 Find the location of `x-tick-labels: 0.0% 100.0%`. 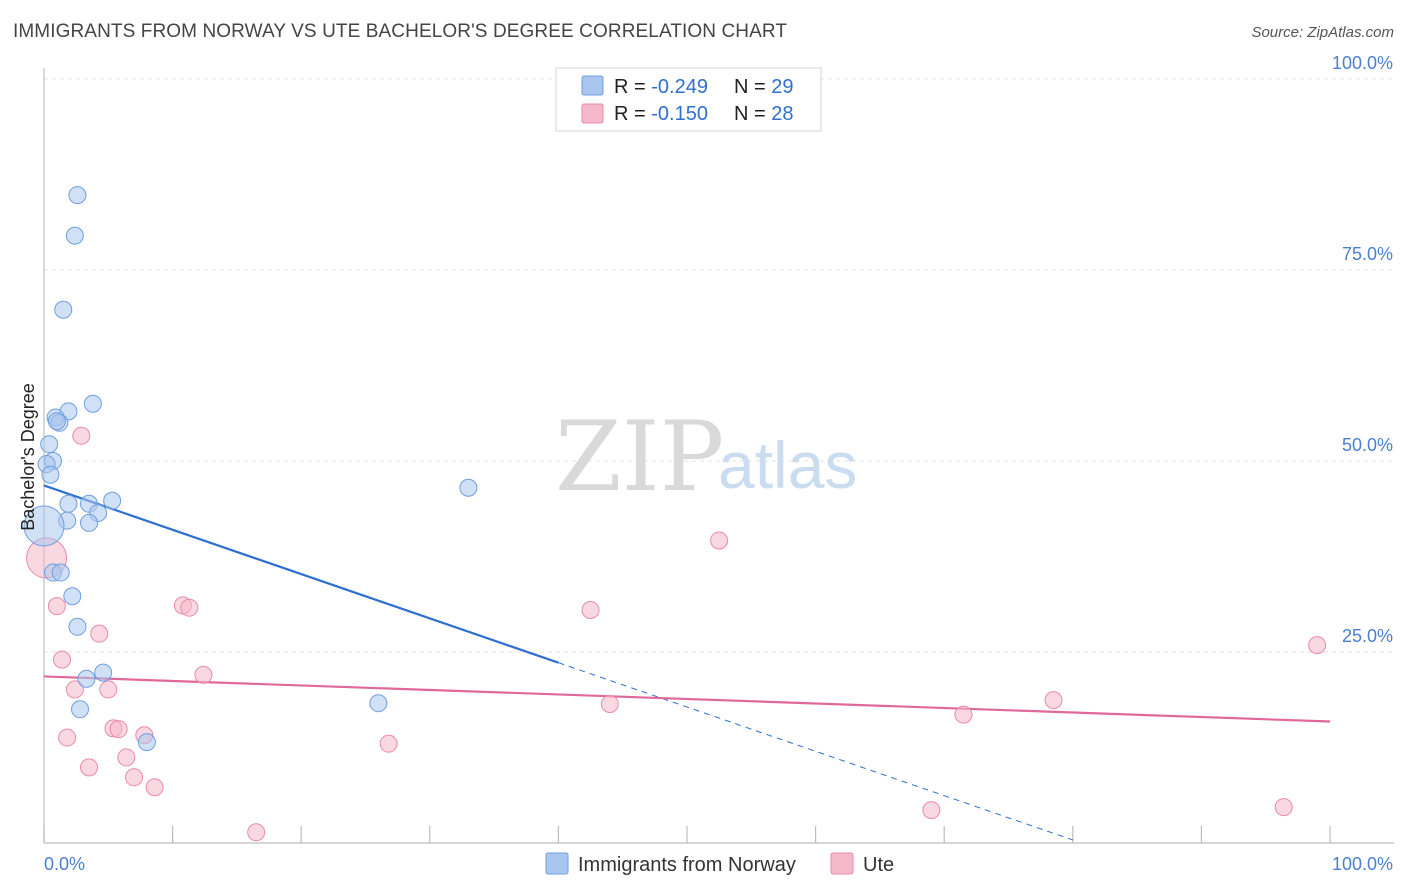

x-tick-labels: 0.0% 100.0% is located at coordinates (718, 864).